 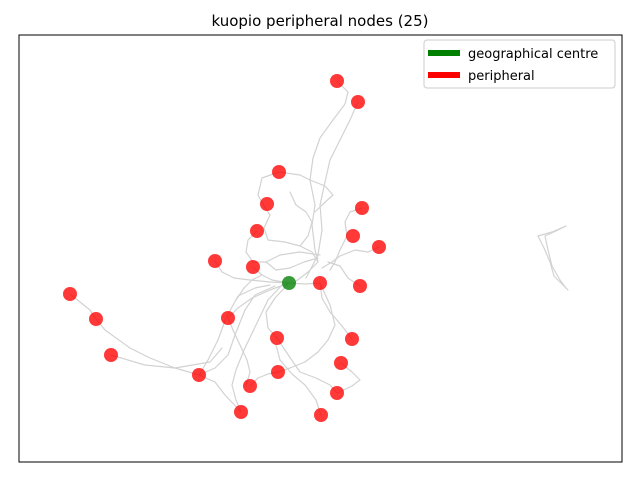 I want to click on chart-title: kuopio peripheral nodes (25), so click(x=320, y=21).